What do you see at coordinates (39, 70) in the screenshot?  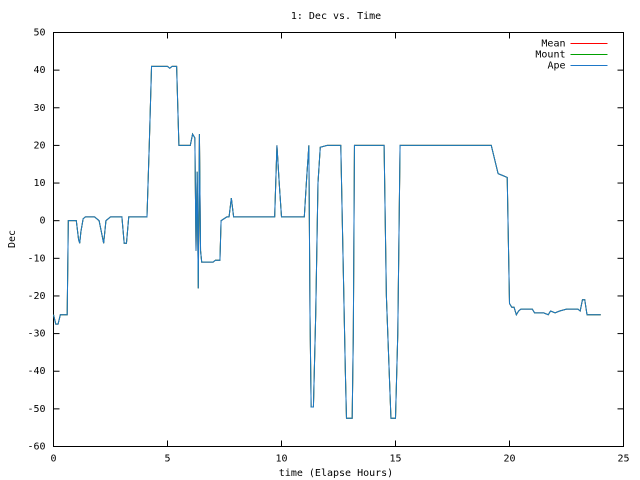 I see `y-tick-label: 40` at bounding box center [39, 70].